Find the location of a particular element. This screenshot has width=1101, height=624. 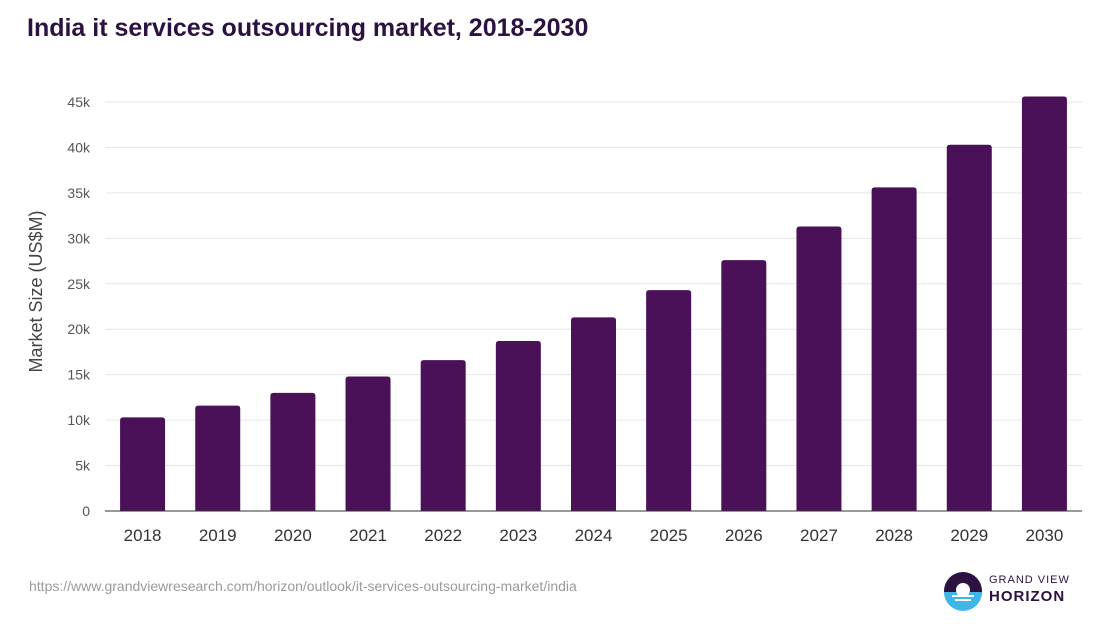

bar-2024 is located at coordinates (593, 414).